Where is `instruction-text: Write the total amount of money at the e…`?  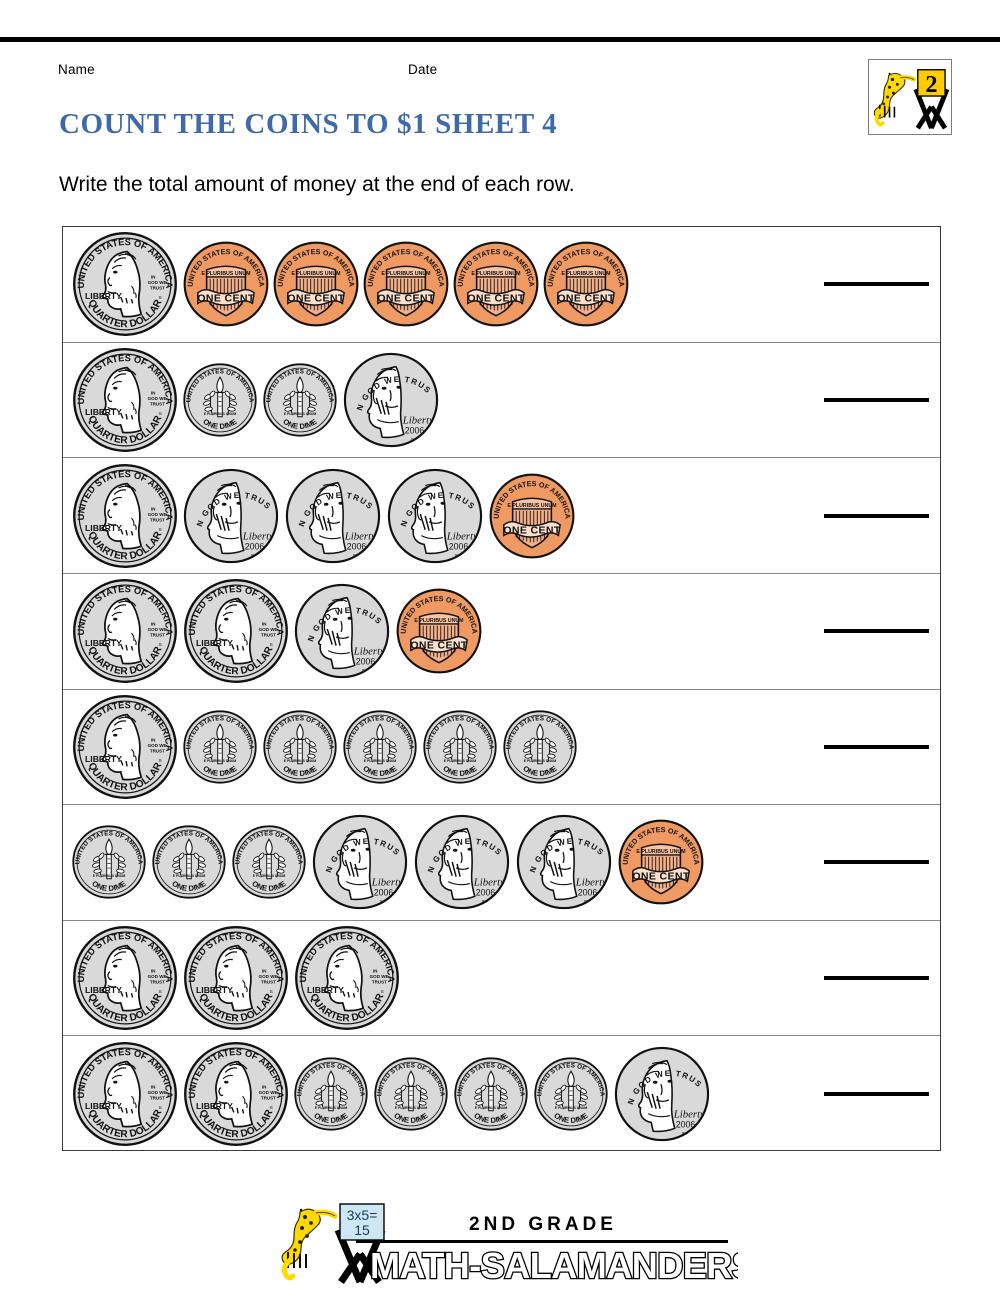
instruction-text: Write the total amount of money at the e… is located at coordinates (317, 184).